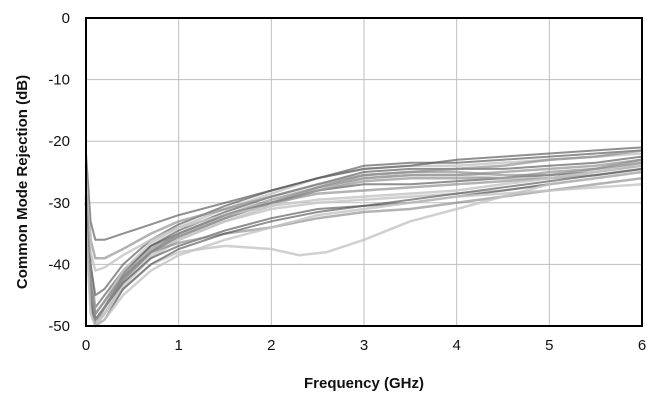 The width and height of the screenshot is (661, 402). Describe the element at coordinates (642, 345) in the screenshot. I see `x-tick-label: 6` at that location.